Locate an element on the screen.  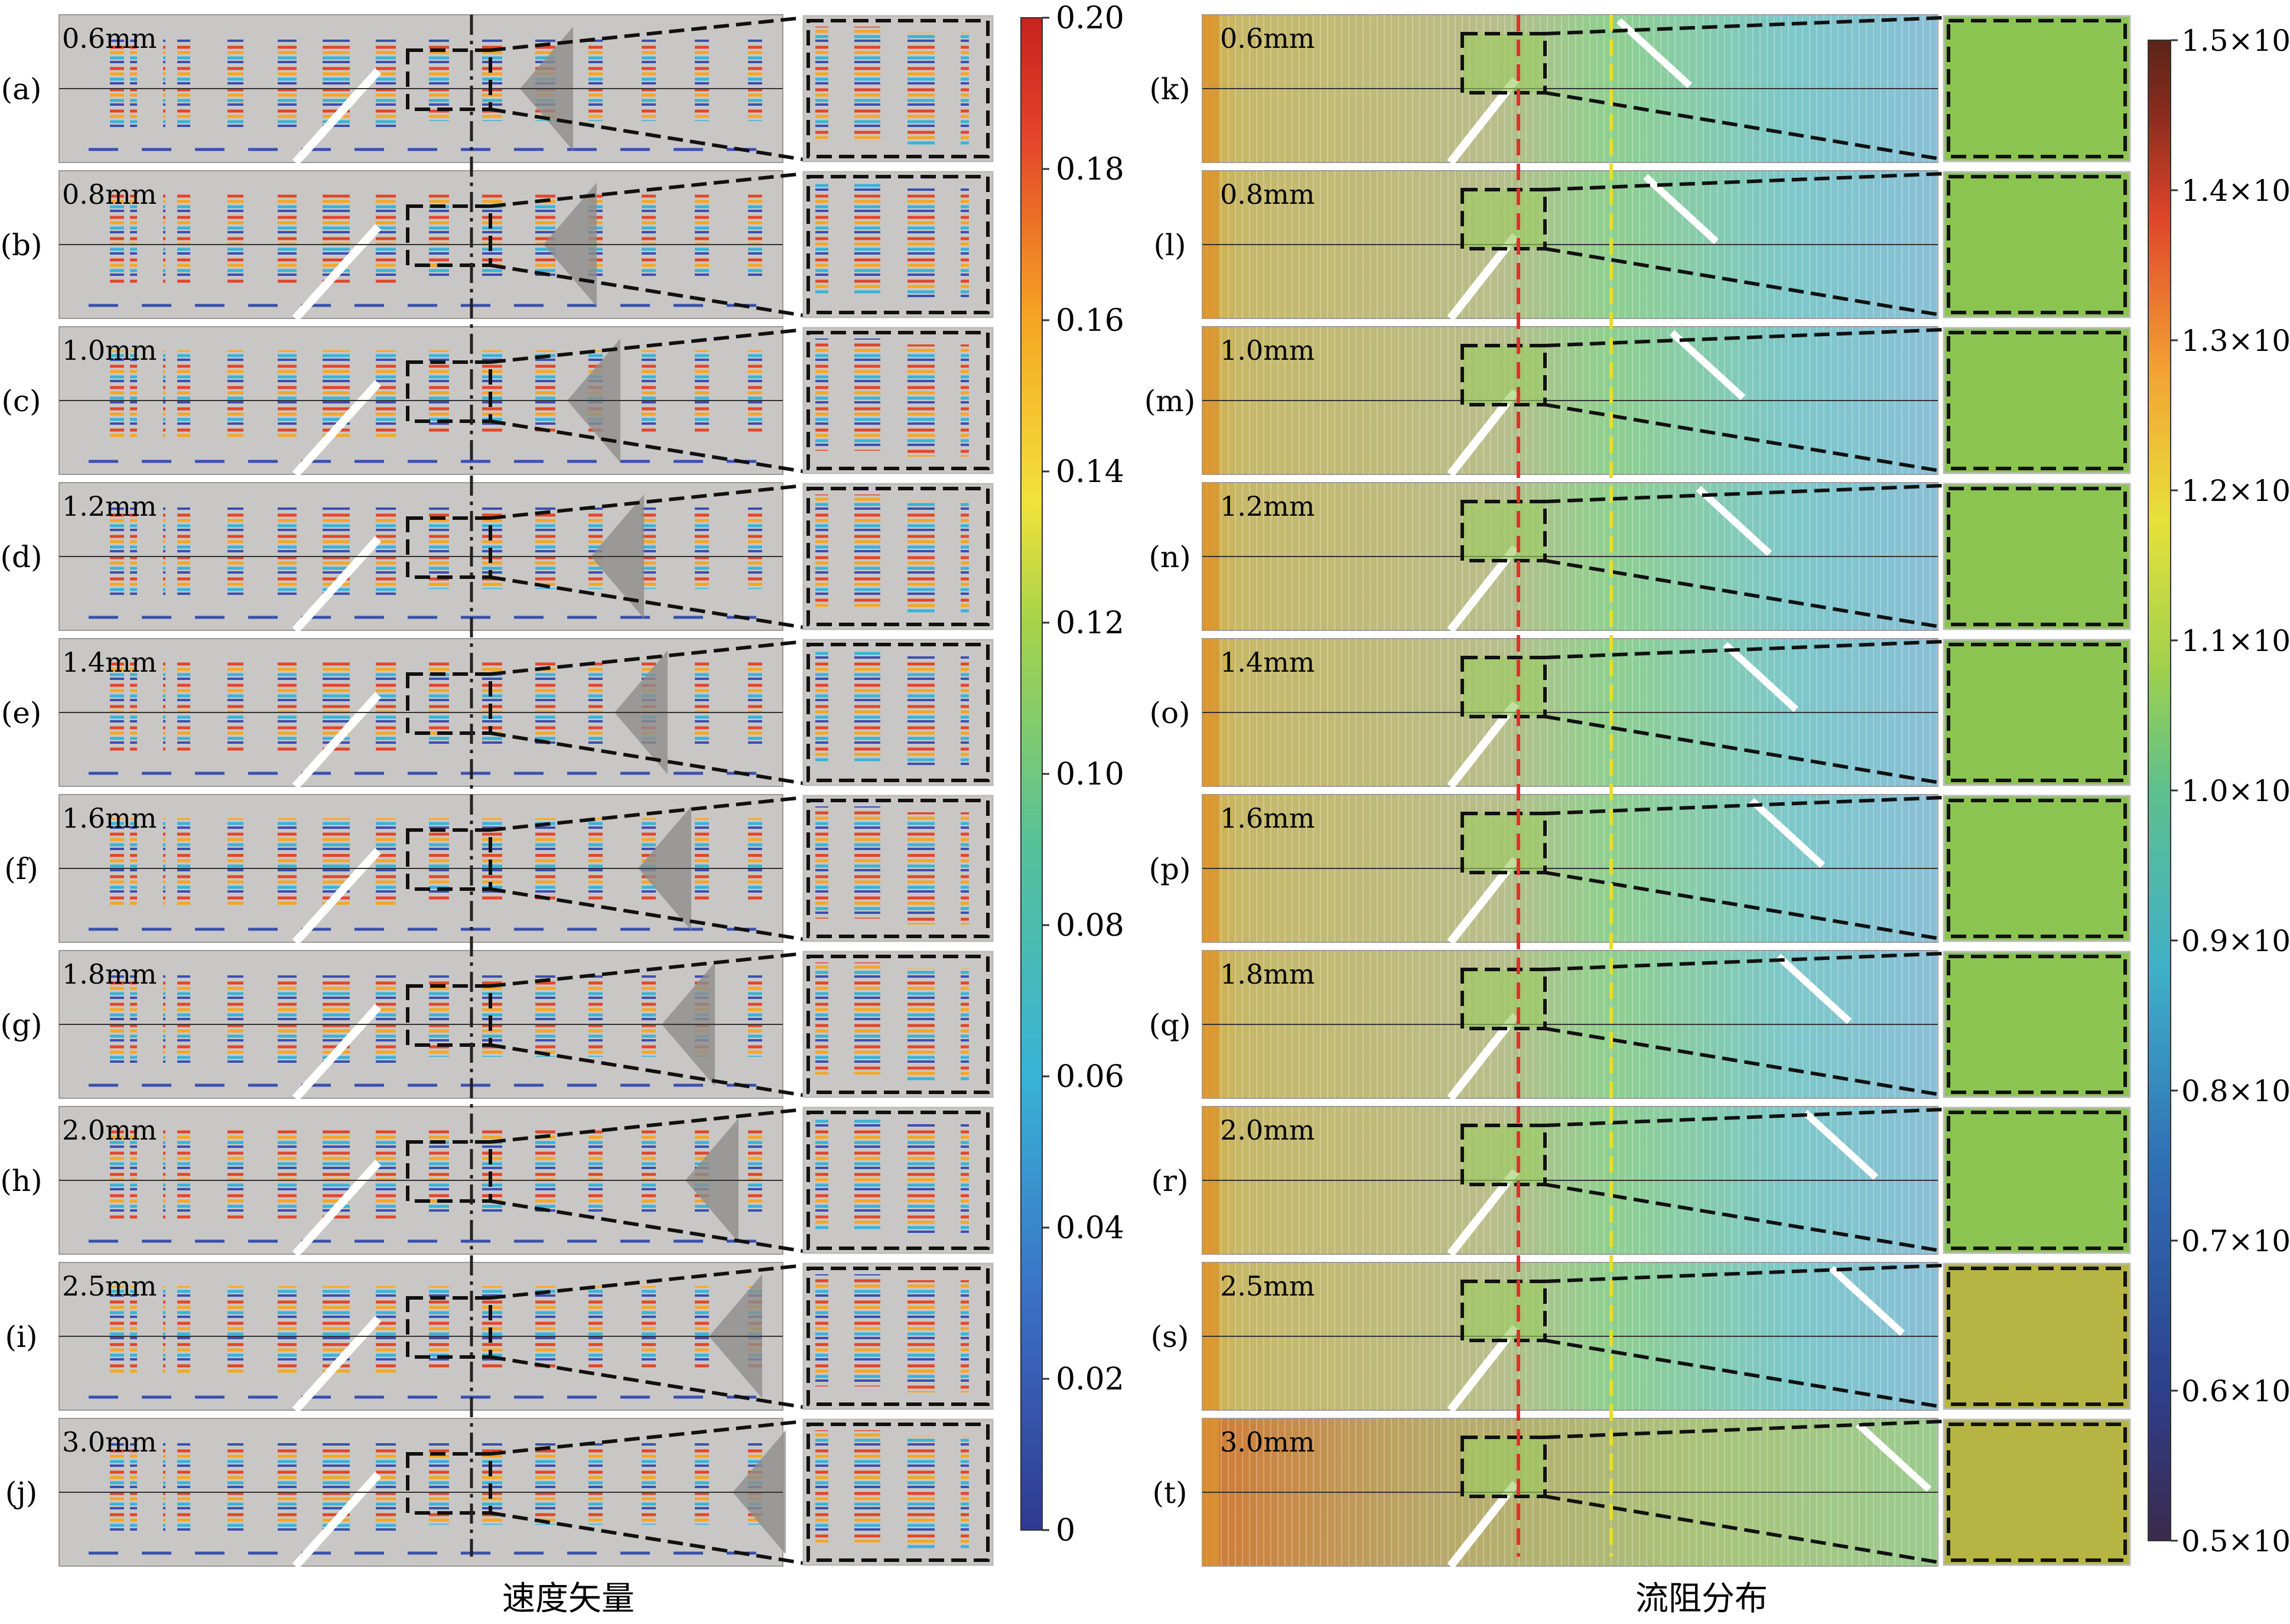
thickness-label: 1.0mm is located at coordinates (109, 350).